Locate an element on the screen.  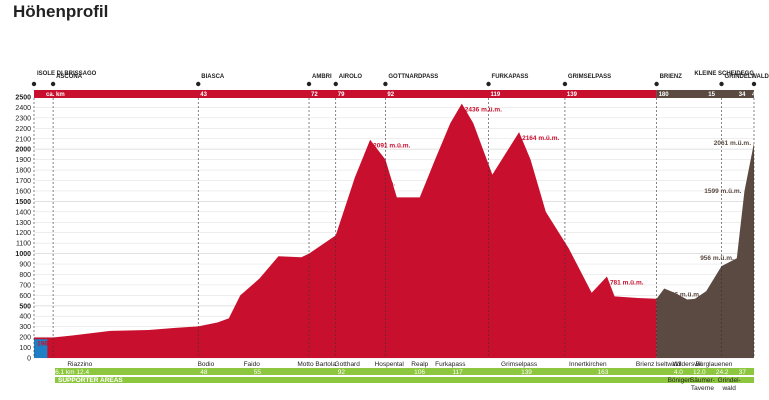
pass-name-label: GRINDELWALD GRUND is located at coordinates (747, 77).